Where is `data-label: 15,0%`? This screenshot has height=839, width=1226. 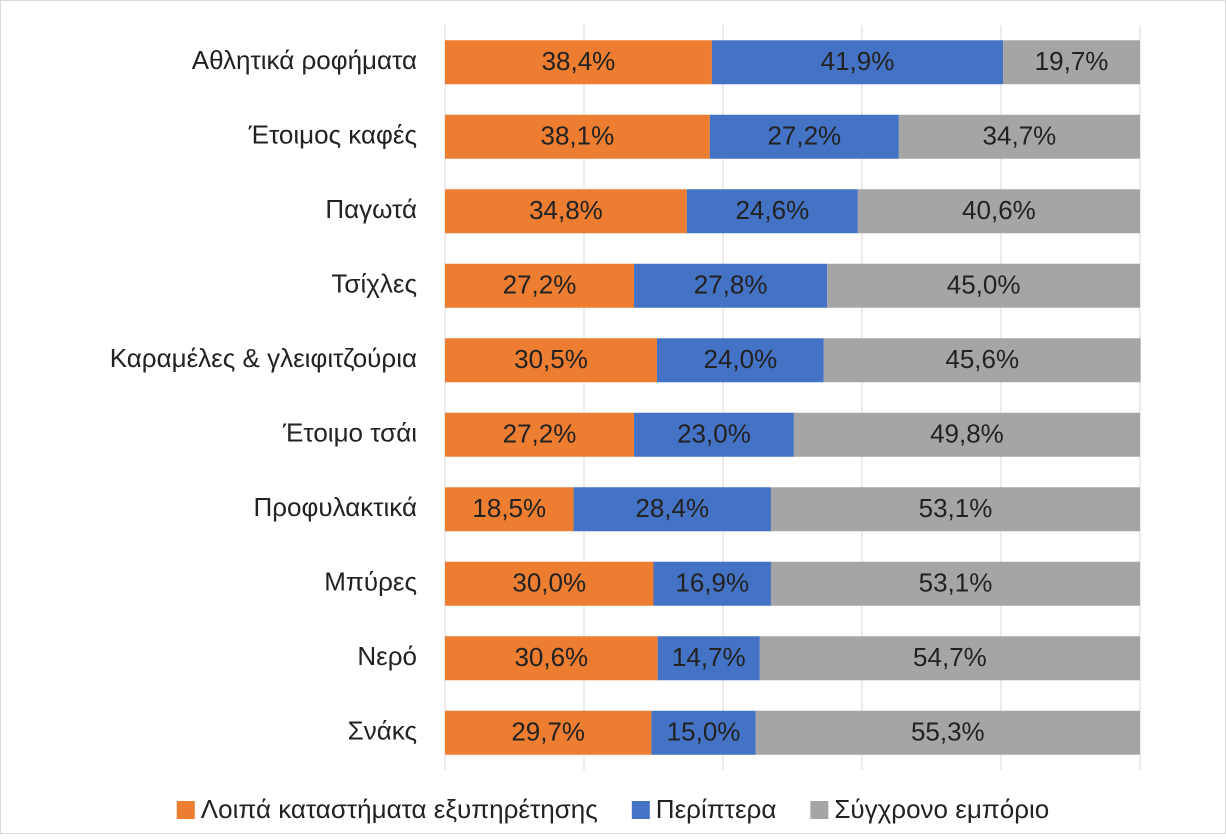
data-label: 15,0% is located at coordinates (704, 732).